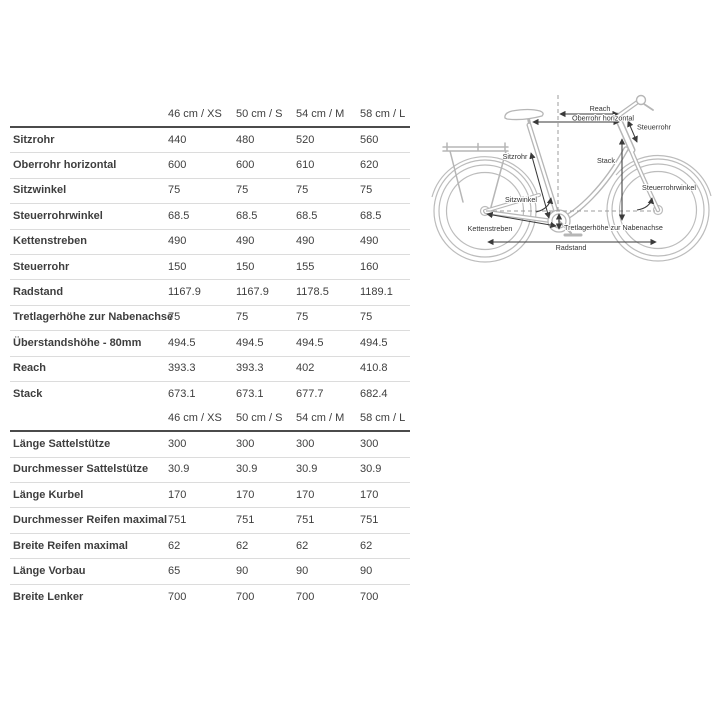  Describe the element at coordinates (210, 445) in the screenshot. I see `table-row: Länge Sattelstütze 300 300 300 300` at that location.